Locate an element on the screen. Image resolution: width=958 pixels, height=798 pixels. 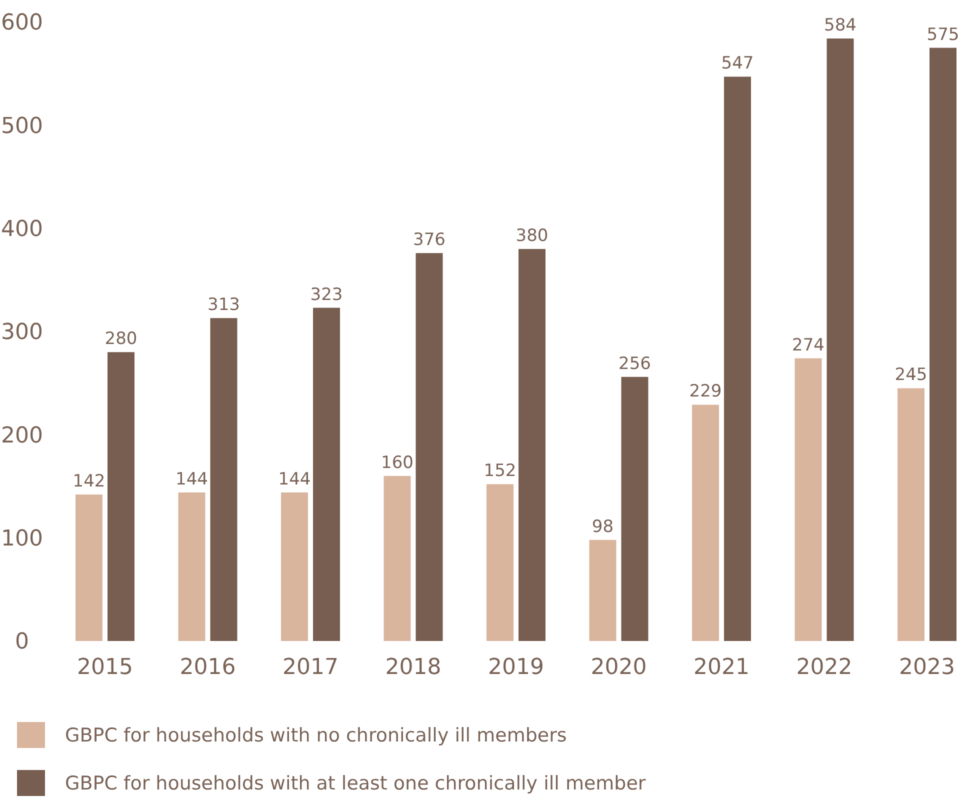
x-tick-label: 2020 is located at coordinates (618, 667).